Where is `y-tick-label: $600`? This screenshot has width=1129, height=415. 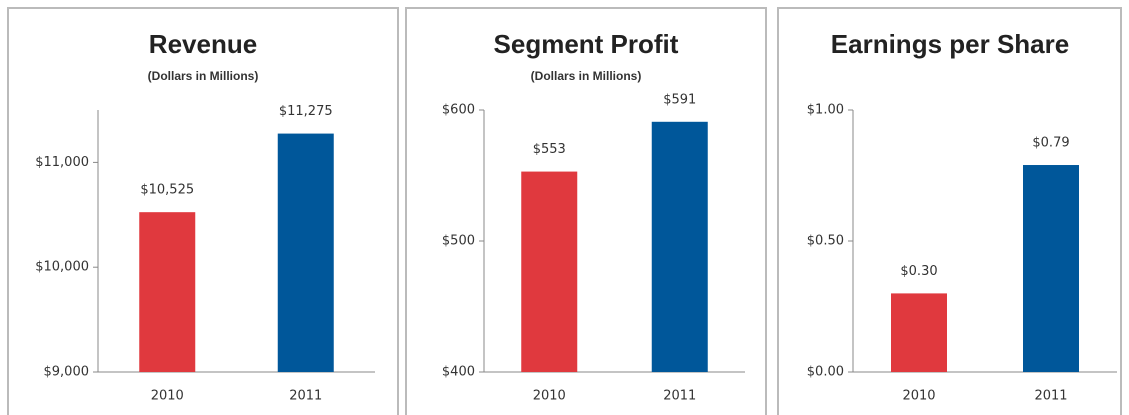 y-tick-label: $600 is located at coordinates (458, 110).